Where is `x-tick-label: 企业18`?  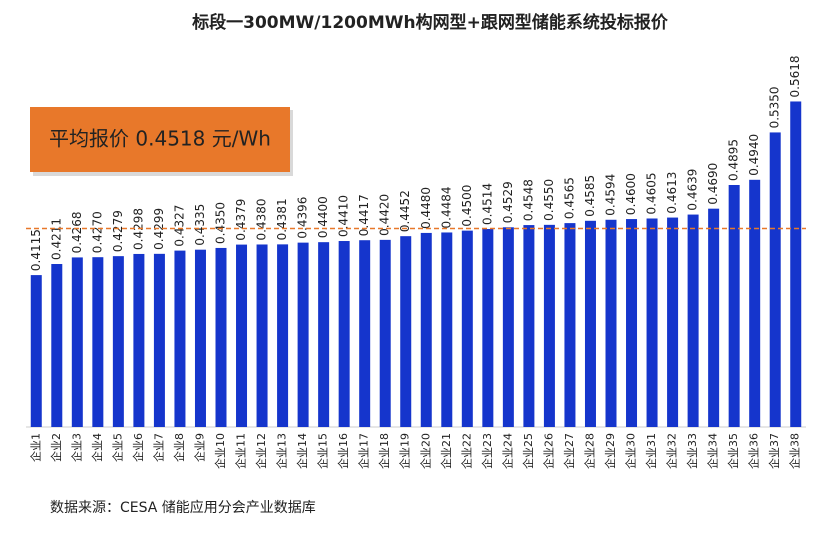 x-tick-label: 企业18 is located at coordinates (384, 451).